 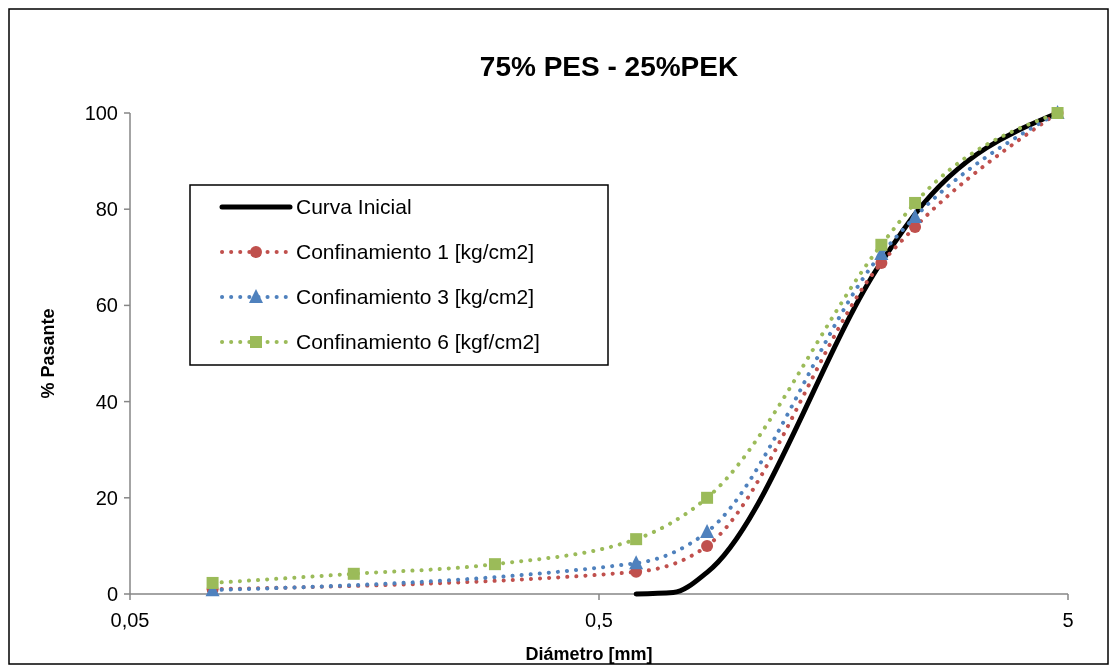 I want to click on chart-title: 75% PES - 25%PEK, so click(x=609, y=66).